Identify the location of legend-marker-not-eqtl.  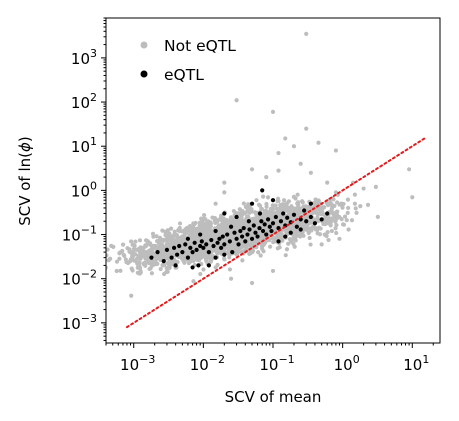
(144, 45).